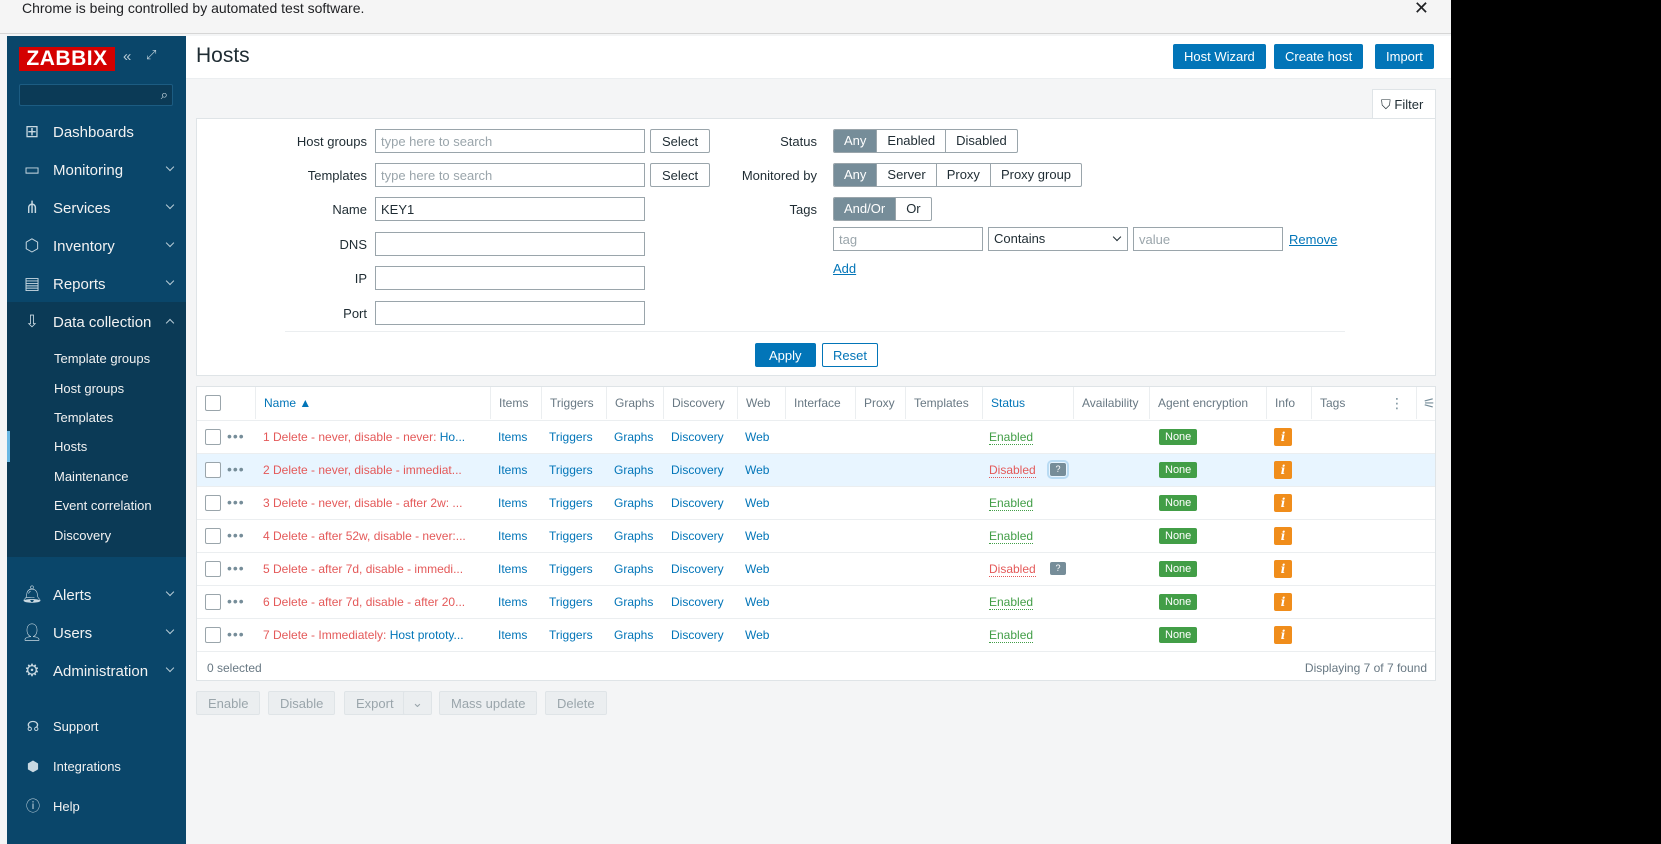 The image size is (1661, 844). What do you see at coordinates (96, 95) in the screenshot?
I see `sidebar-search-input: ⌕` at bounding box center [96, 95].